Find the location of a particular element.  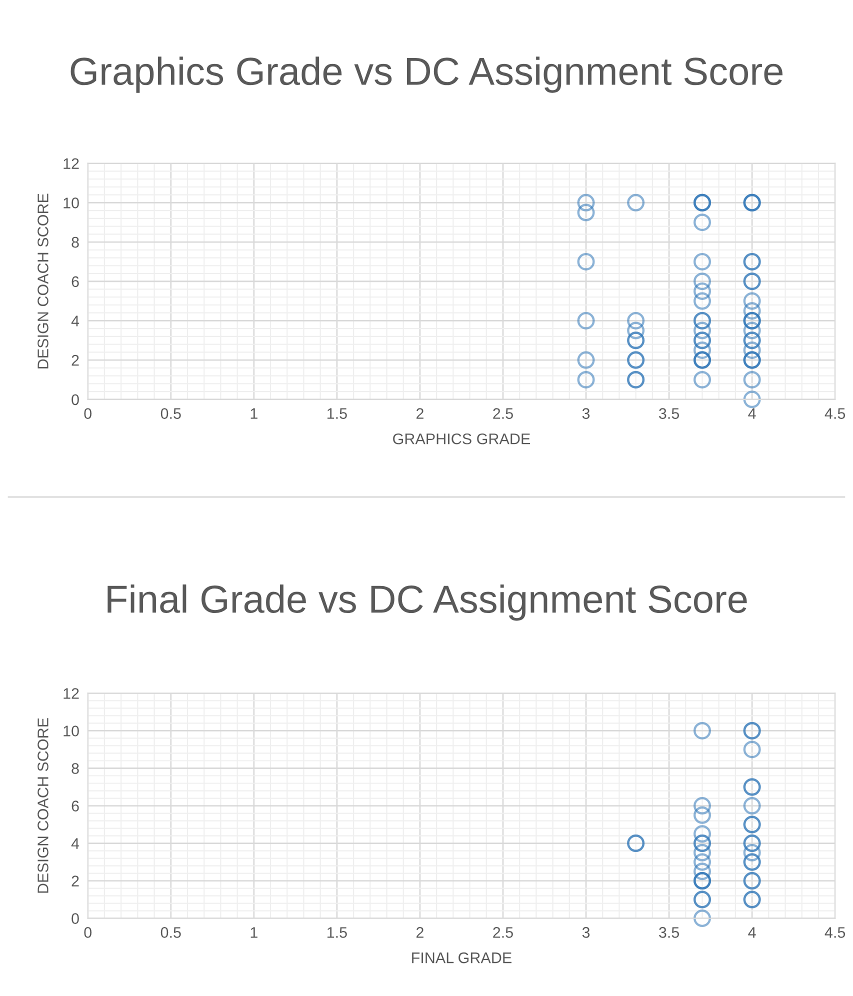

chart-title: Final Grade vs DC Assignment Score is located at coordinates (427, 602).